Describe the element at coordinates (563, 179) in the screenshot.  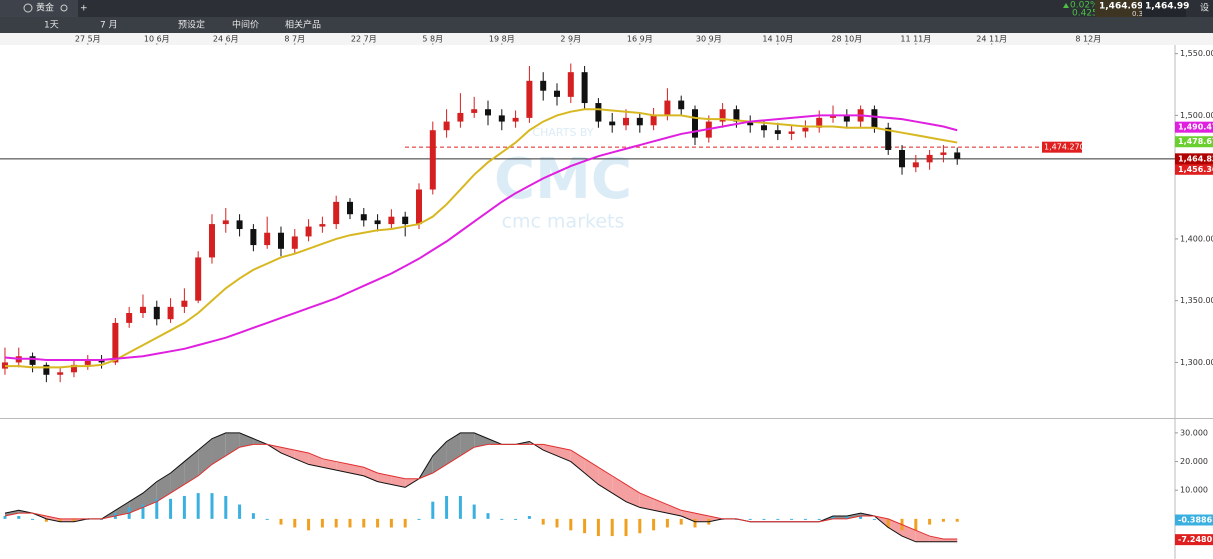
I see `watermark-logo: CMC` at that location.